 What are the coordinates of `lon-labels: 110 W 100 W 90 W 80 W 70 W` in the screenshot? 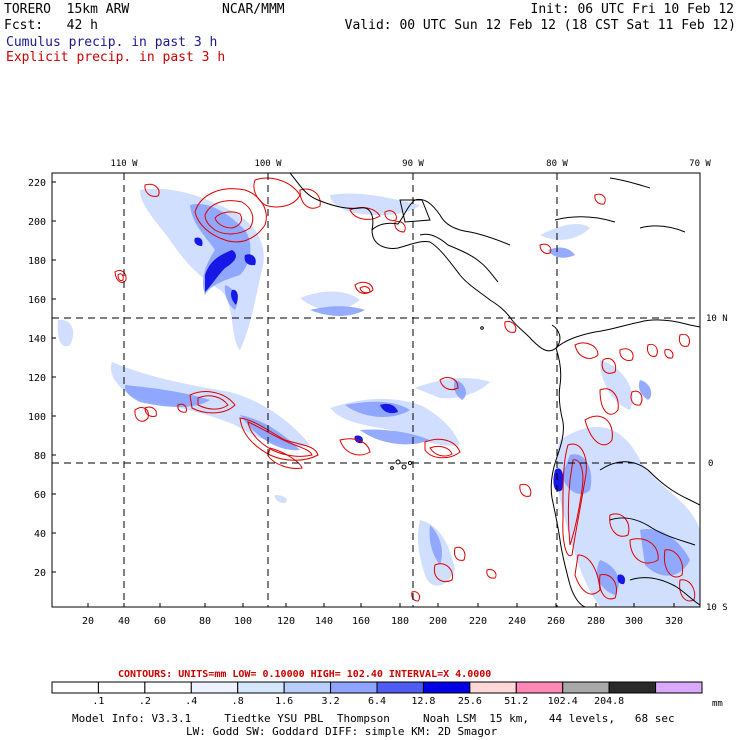 It's located at (410, 164).